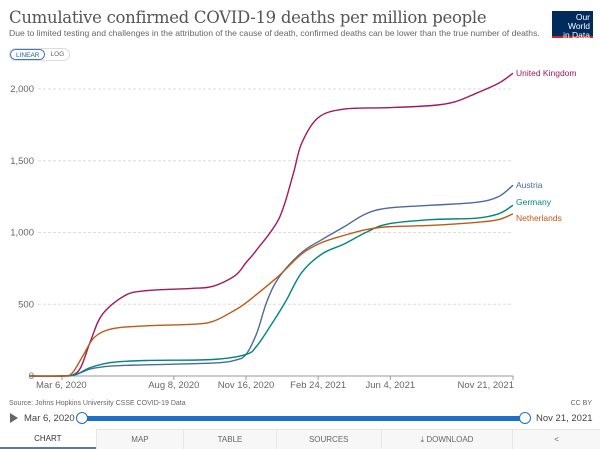 The height and width of the screenshot is (449, 600). What do you see at coordinates (328, 439) in the screenshot?
I see `tab-sources: SOURCES` at bounding box center [328, 439].